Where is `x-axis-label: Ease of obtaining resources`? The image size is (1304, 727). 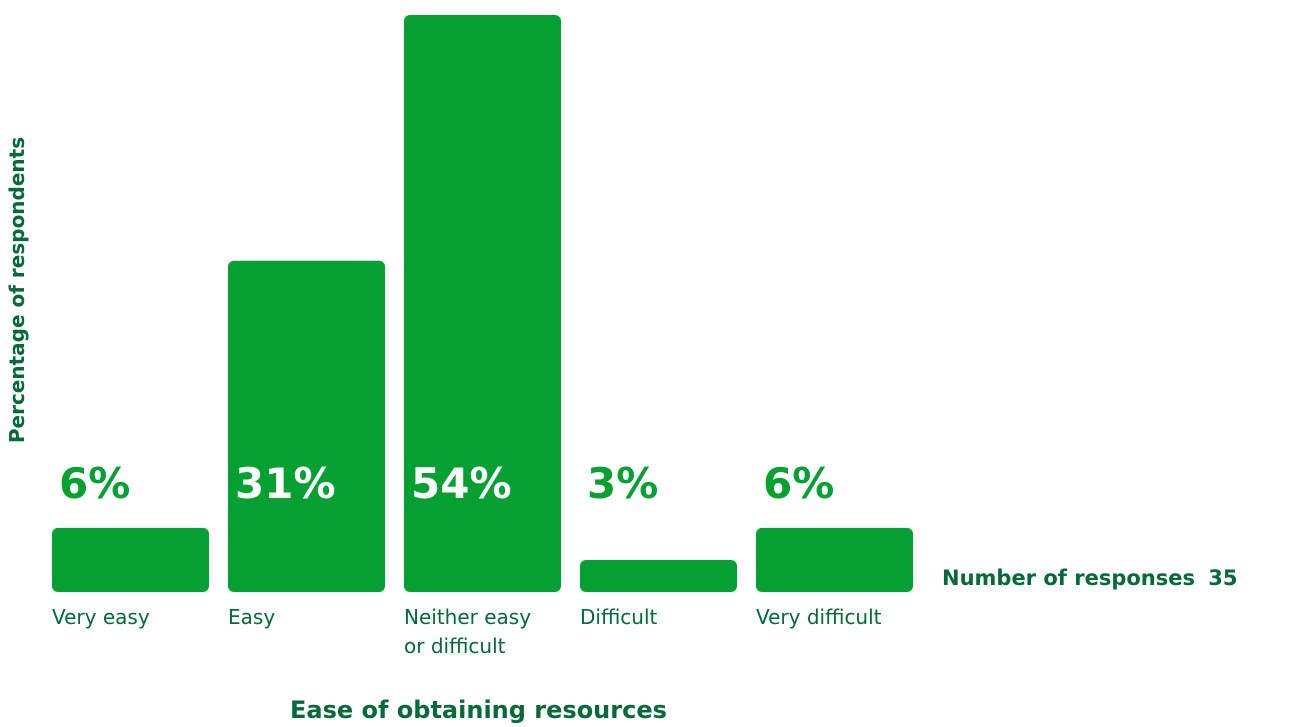
x-axis-label: Ease of obtaining resources is located at coordinates (478, 710).